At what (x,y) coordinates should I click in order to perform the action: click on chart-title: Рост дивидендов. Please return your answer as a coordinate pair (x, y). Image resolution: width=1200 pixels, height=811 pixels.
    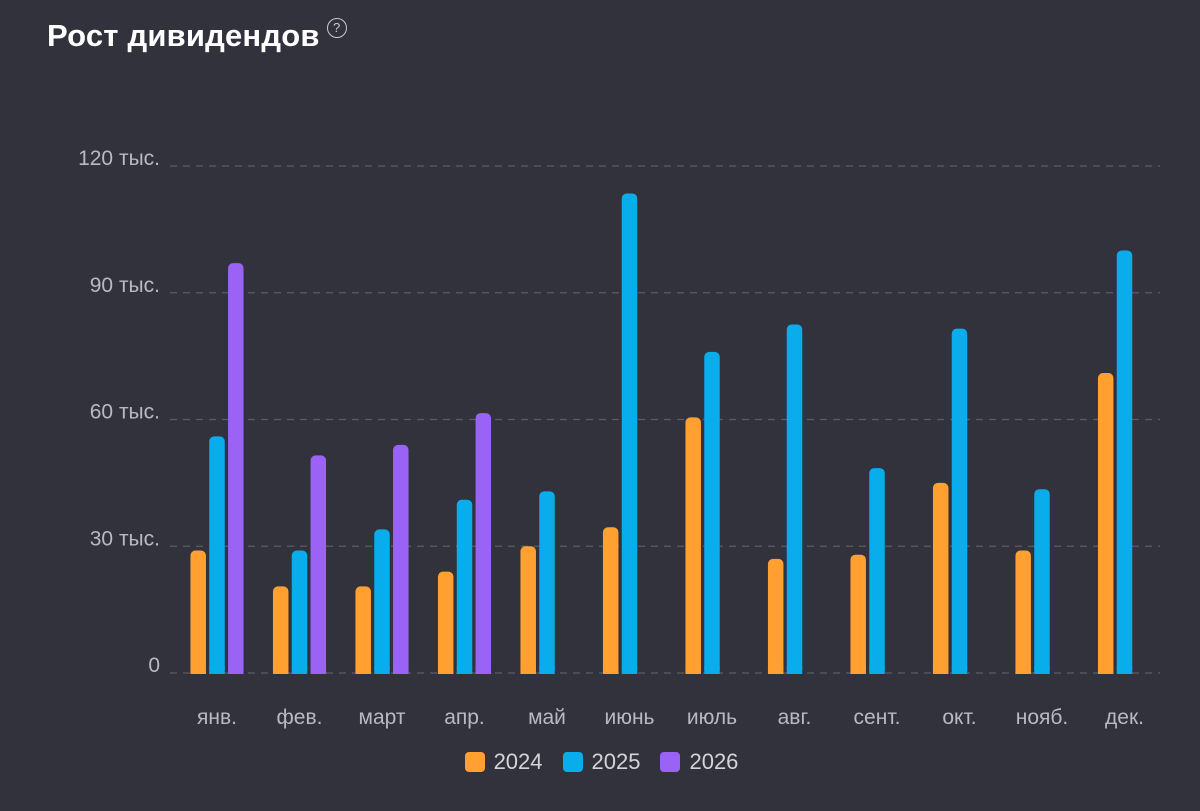
    Looking at the image, I should click on (183, 35).